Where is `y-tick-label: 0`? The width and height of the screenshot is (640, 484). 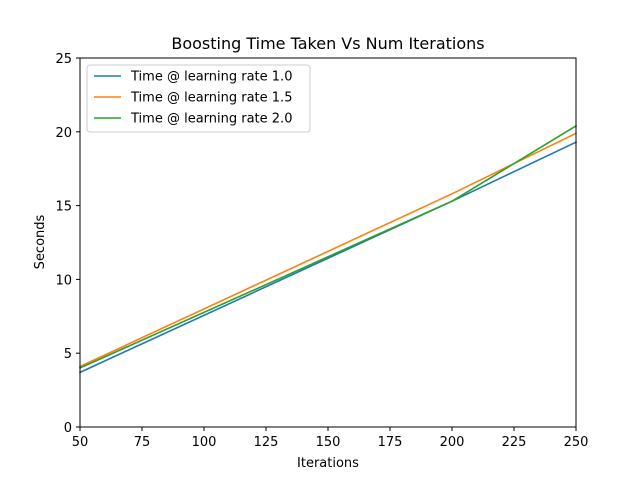
y-tick-label: 0 is located at coordinates (68, 428).